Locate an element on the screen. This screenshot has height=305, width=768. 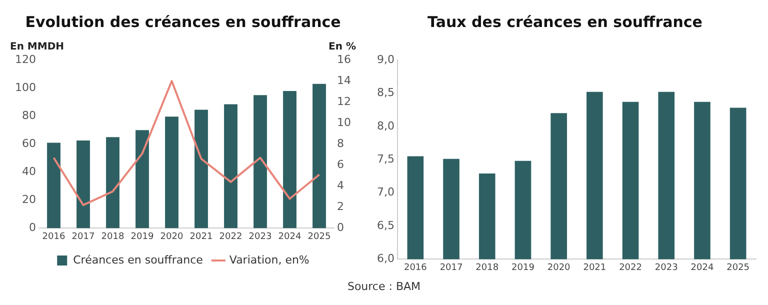
y2-tick-label: 0 is located at coordinates (340, 227).